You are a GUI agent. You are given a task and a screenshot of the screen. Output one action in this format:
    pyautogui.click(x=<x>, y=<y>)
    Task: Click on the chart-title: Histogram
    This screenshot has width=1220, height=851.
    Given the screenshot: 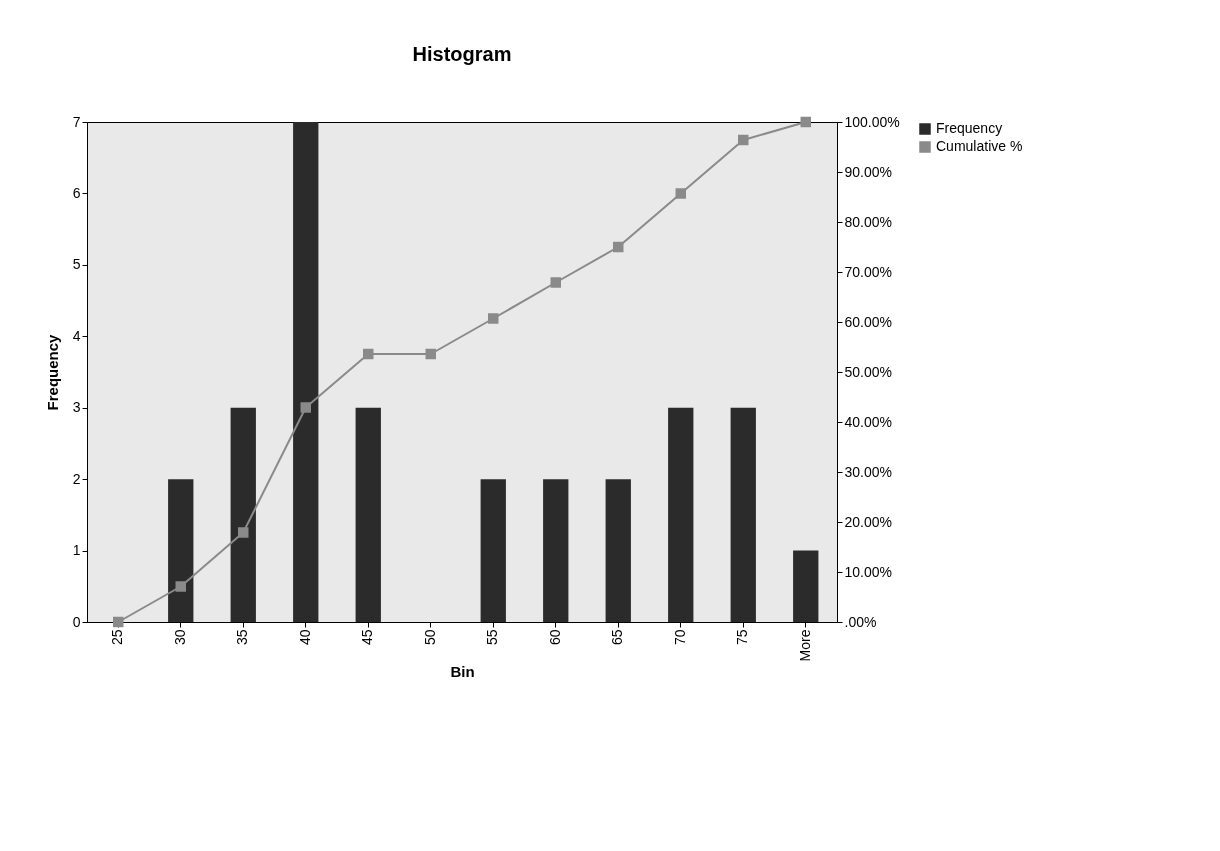 What is the action you would take?
    pyautogui.click(x=462, y=54)
    